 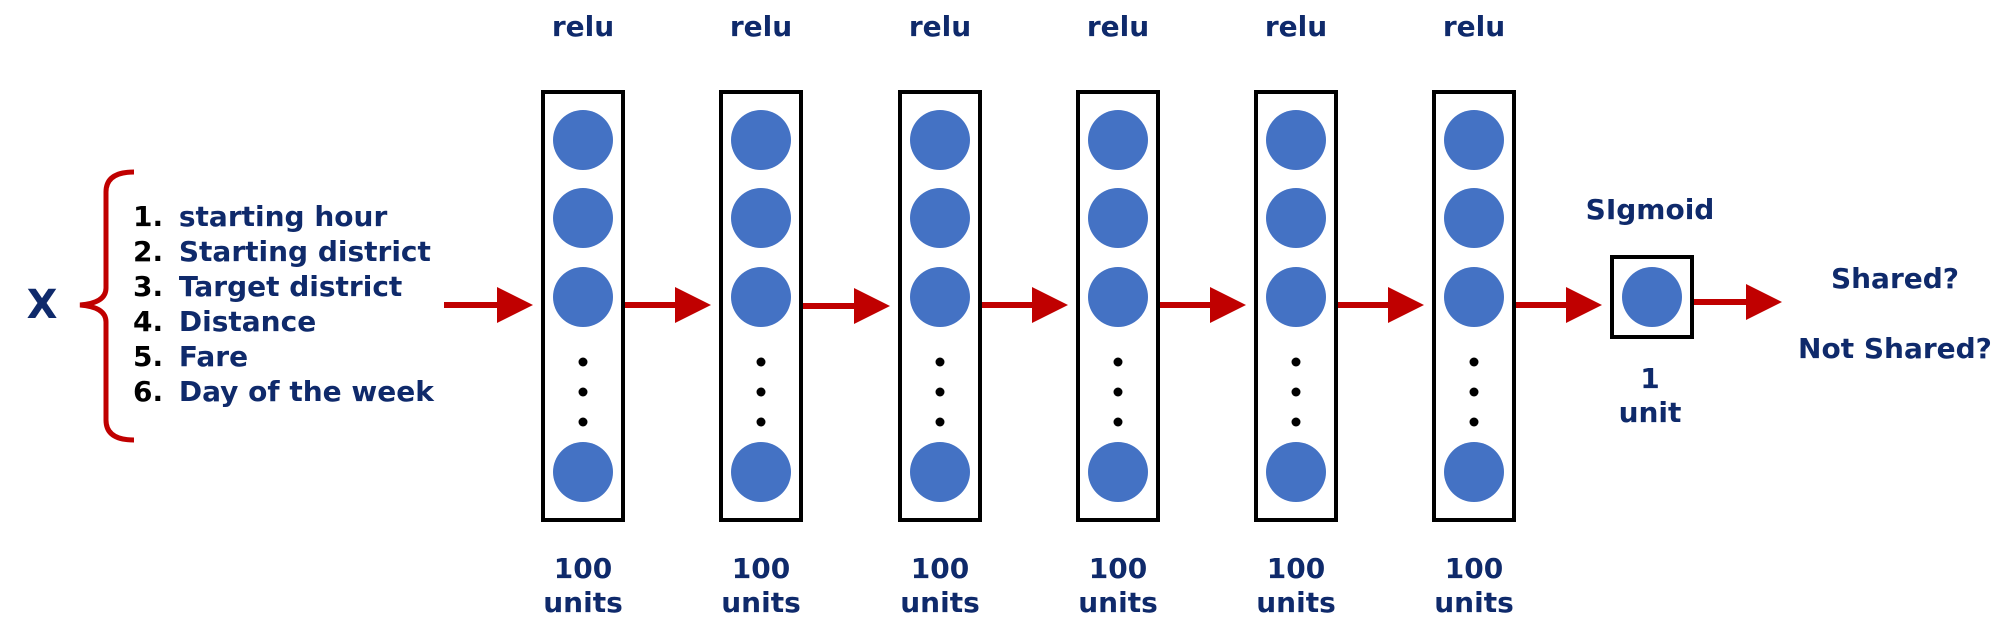 I want to click on input-symbol: X, so click(x=42, y=305).